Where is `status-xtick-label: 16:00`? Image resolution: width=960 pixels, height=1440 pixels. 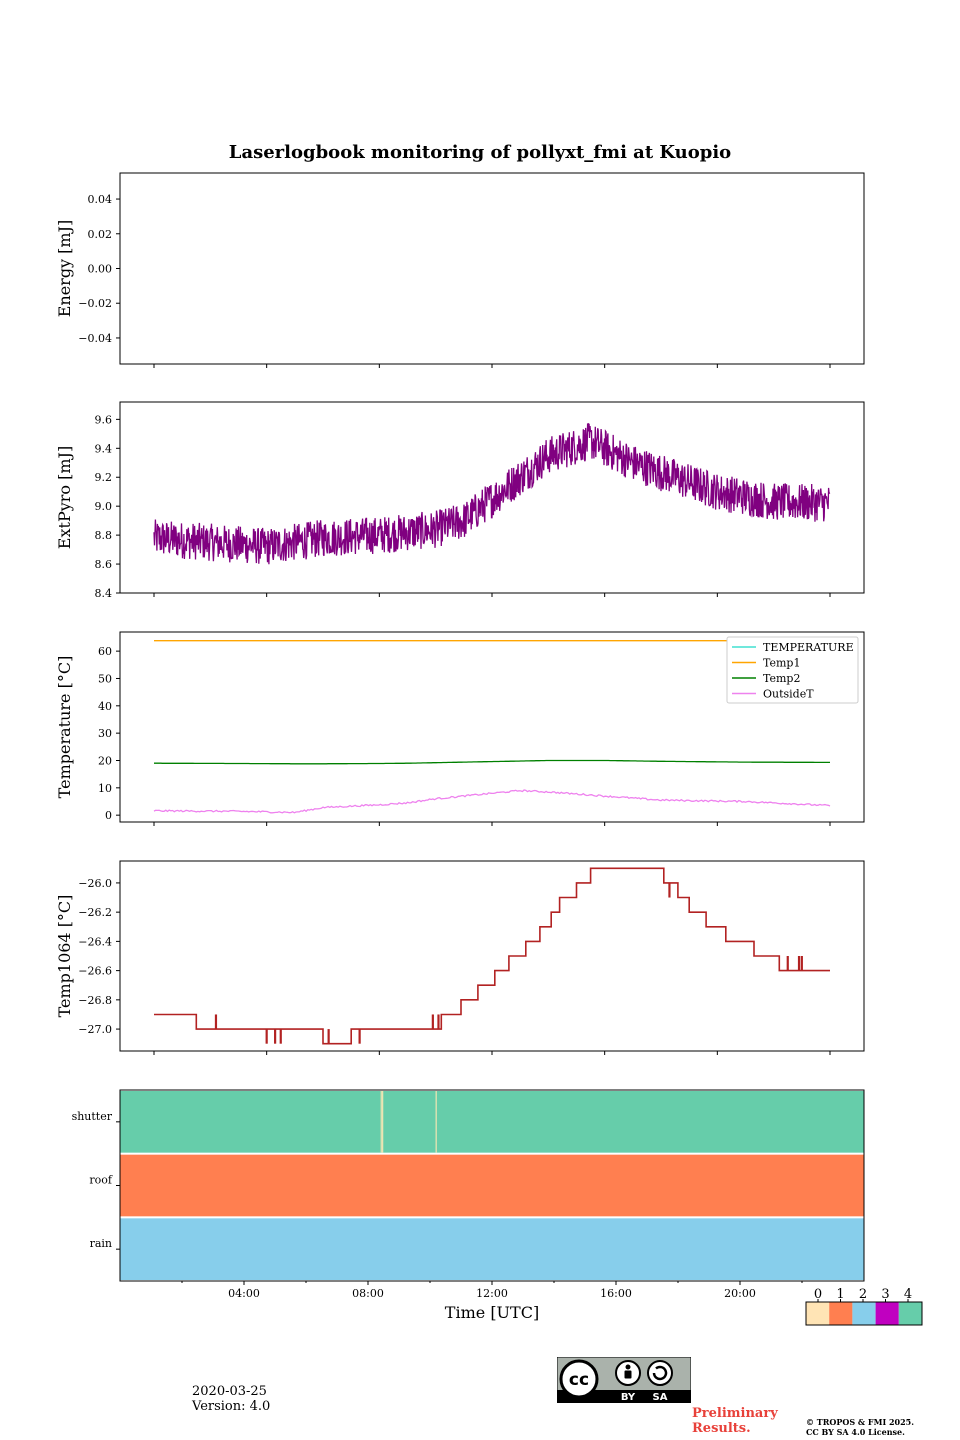 status-xtick-label: 16:00 is located at coordinates (616, 1293).